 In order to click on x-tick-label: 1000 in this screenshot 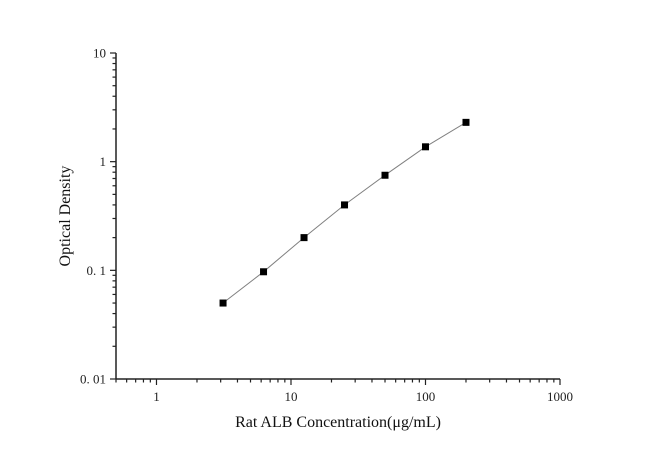, I will do `click(560, 396)`.